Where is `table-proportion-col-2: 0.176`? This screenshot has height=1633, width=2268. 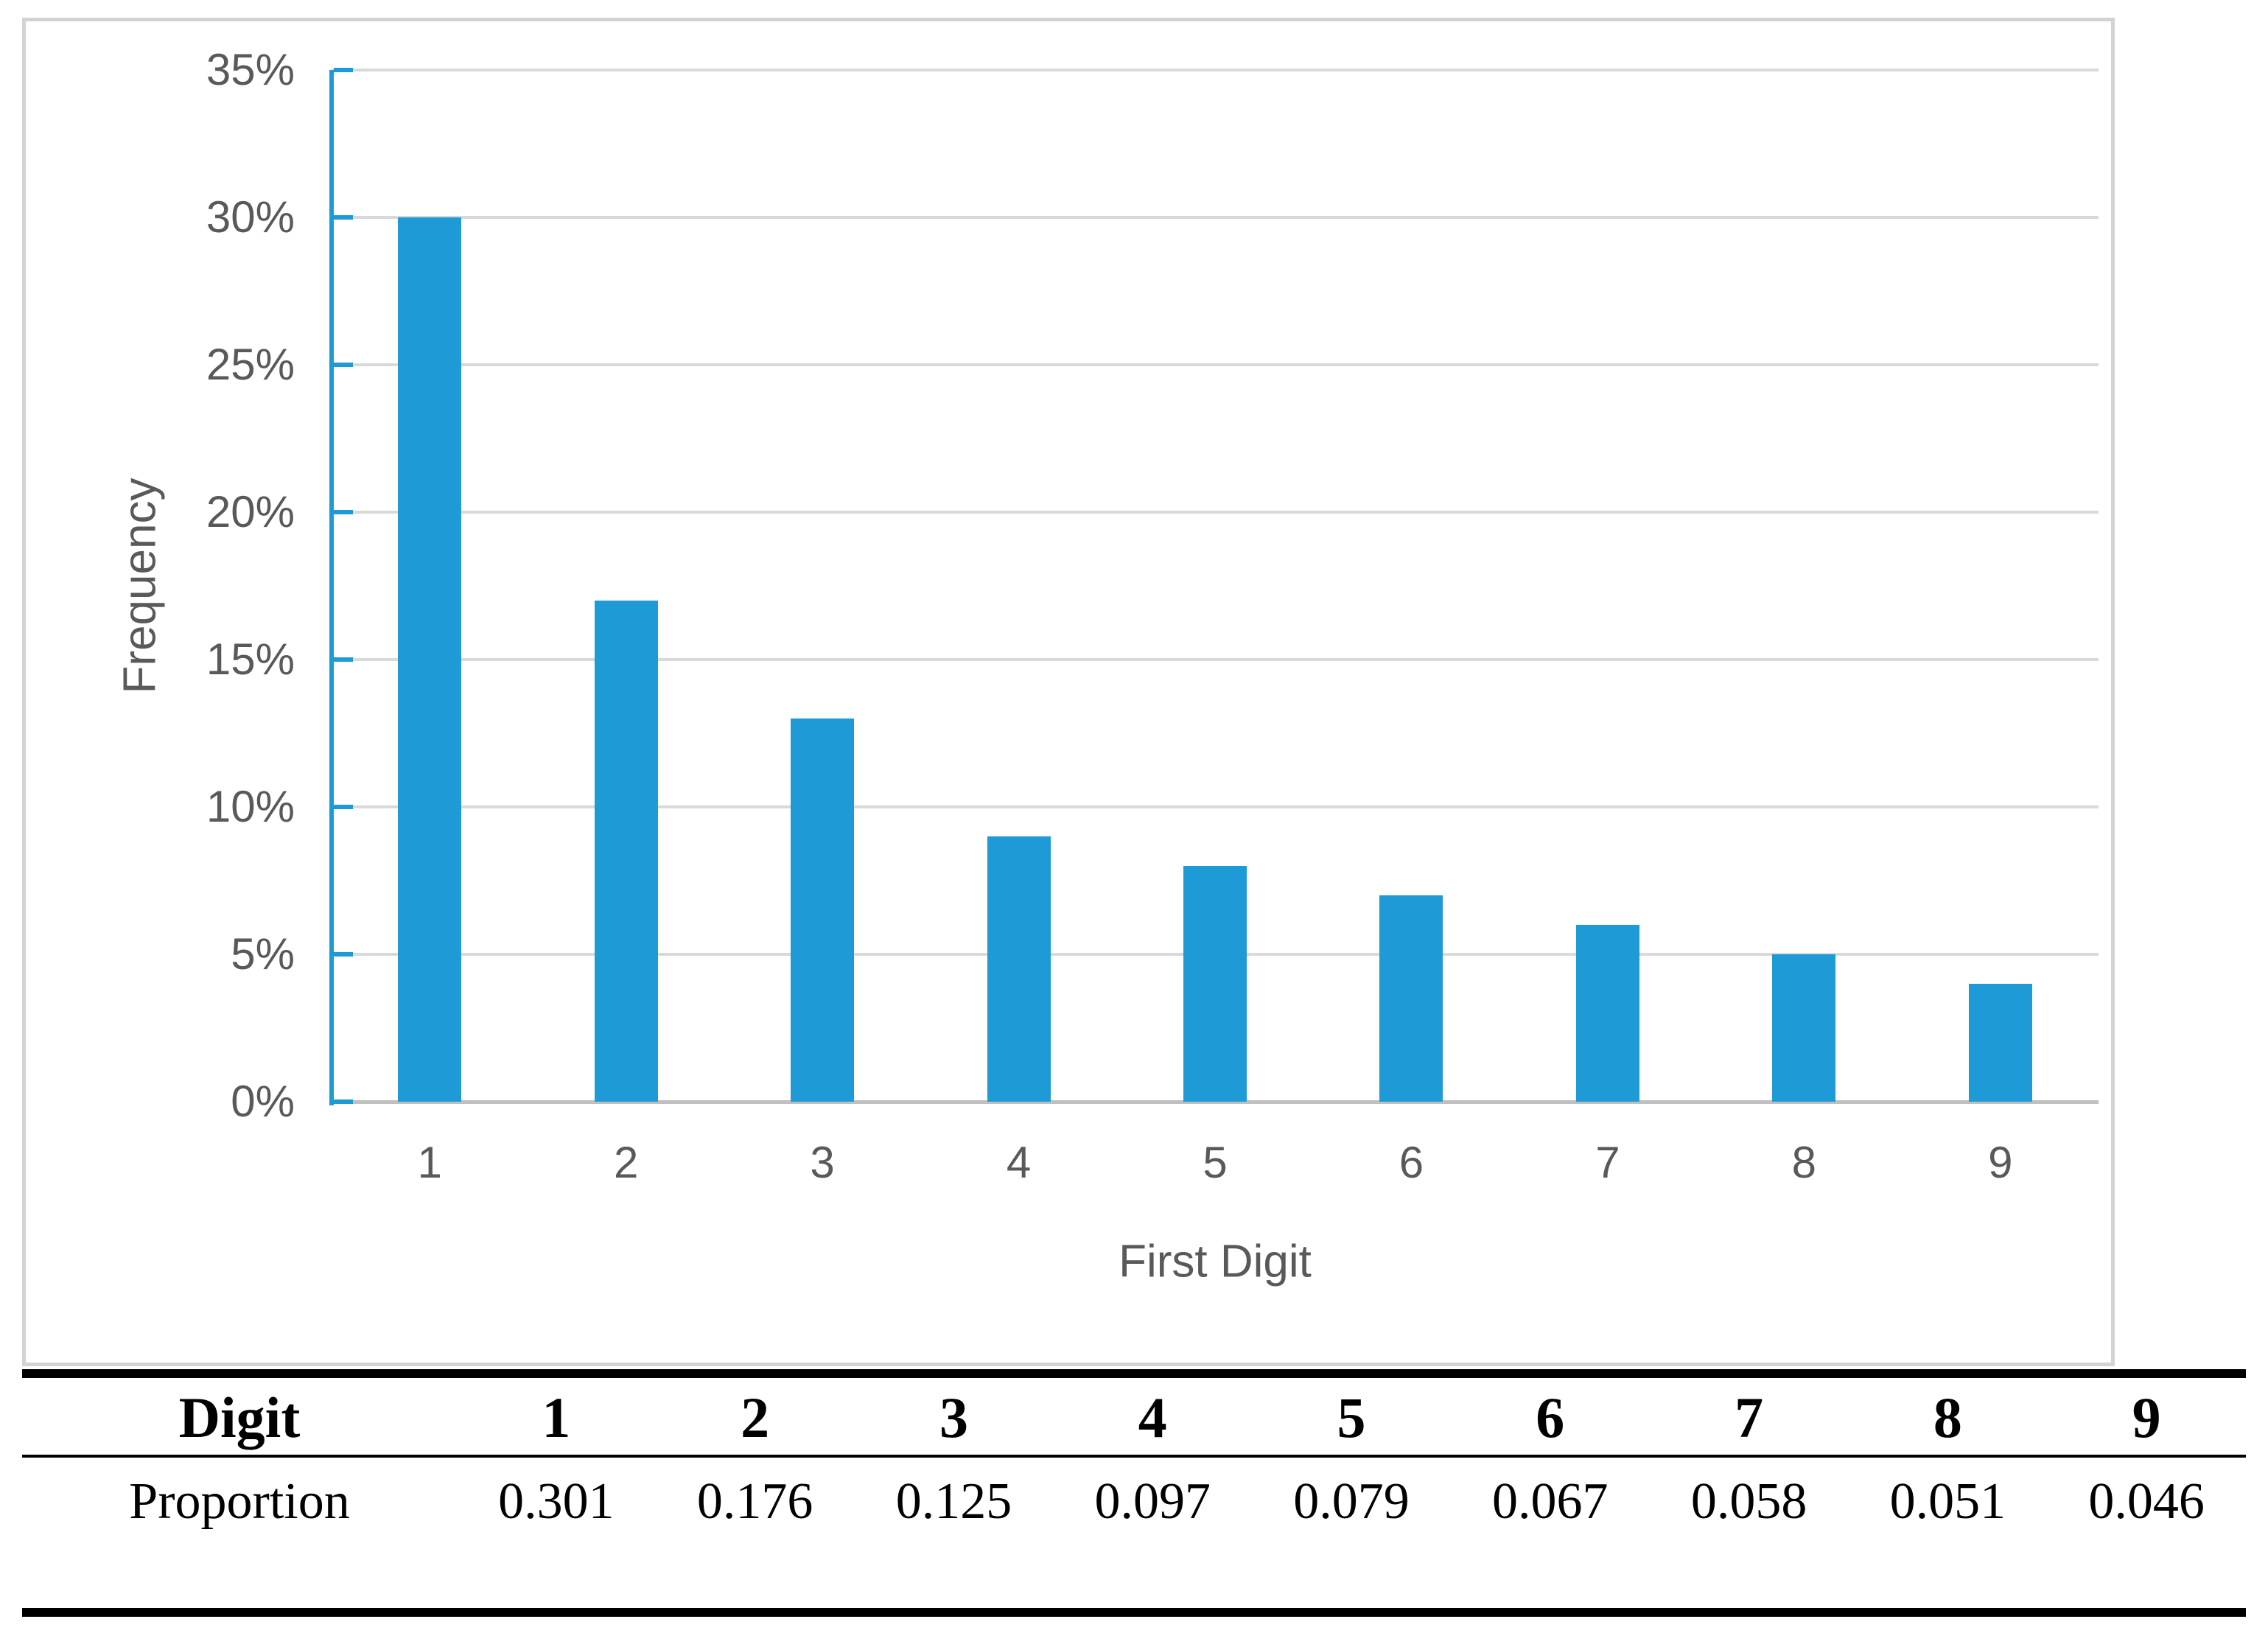
table-proportion-col-2: 0.176 is located at coordinates (754, 1501).